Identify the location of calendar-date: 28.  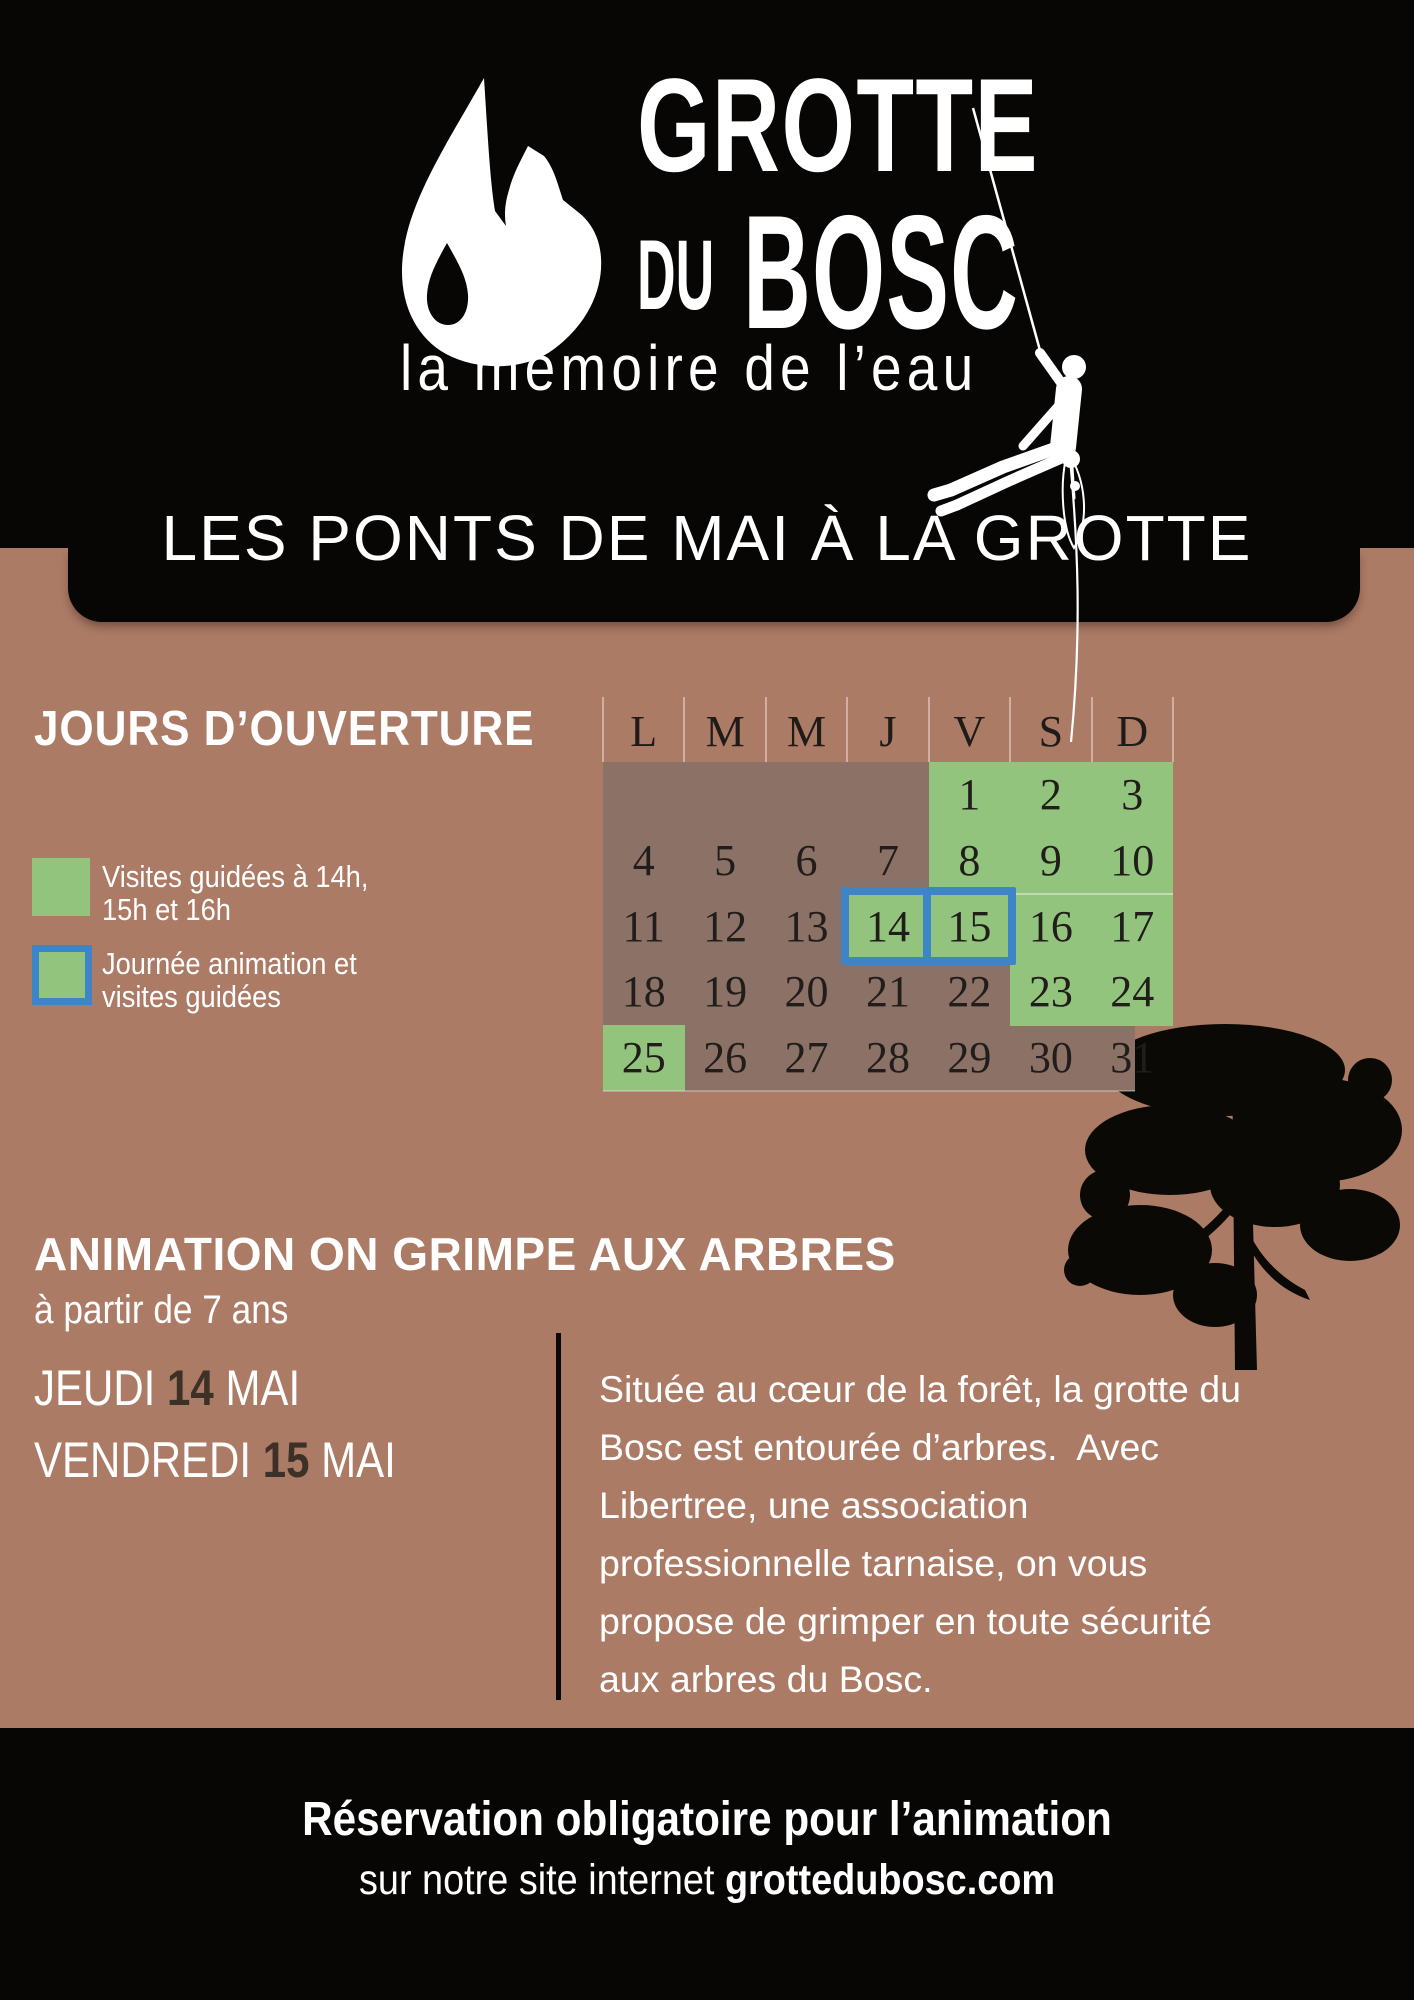
(887, 1058).